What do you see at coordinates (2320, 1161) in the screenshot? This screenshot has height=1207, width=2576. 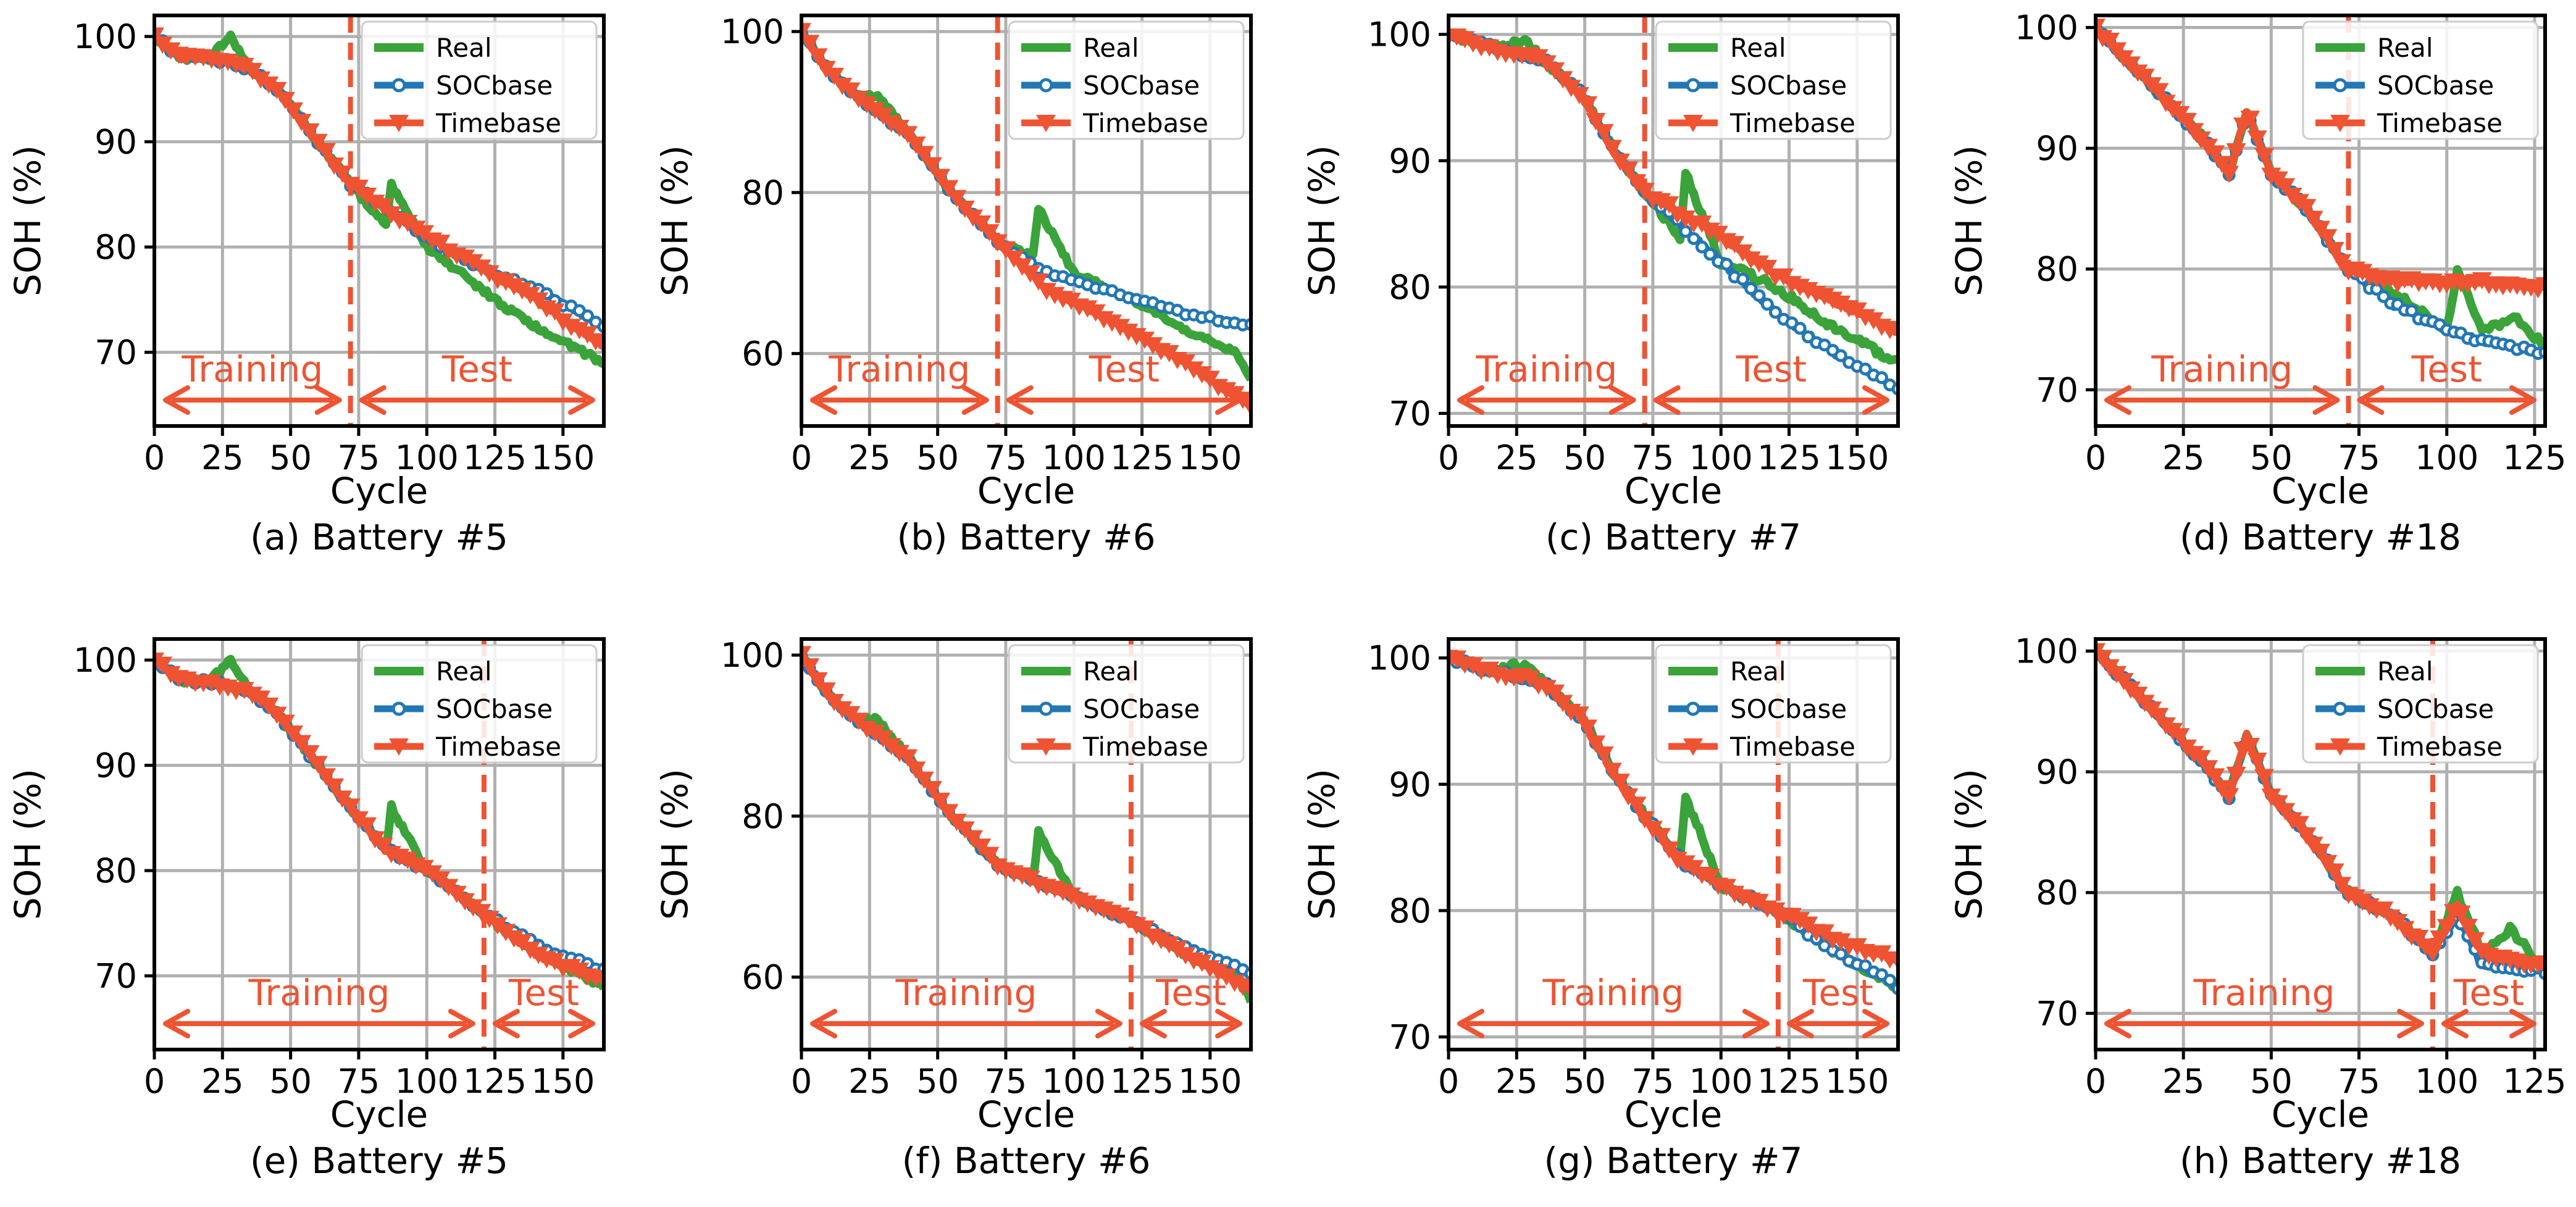 I see `panel-caption: (h) Battery #18` at bounding box center [2320, 1161].